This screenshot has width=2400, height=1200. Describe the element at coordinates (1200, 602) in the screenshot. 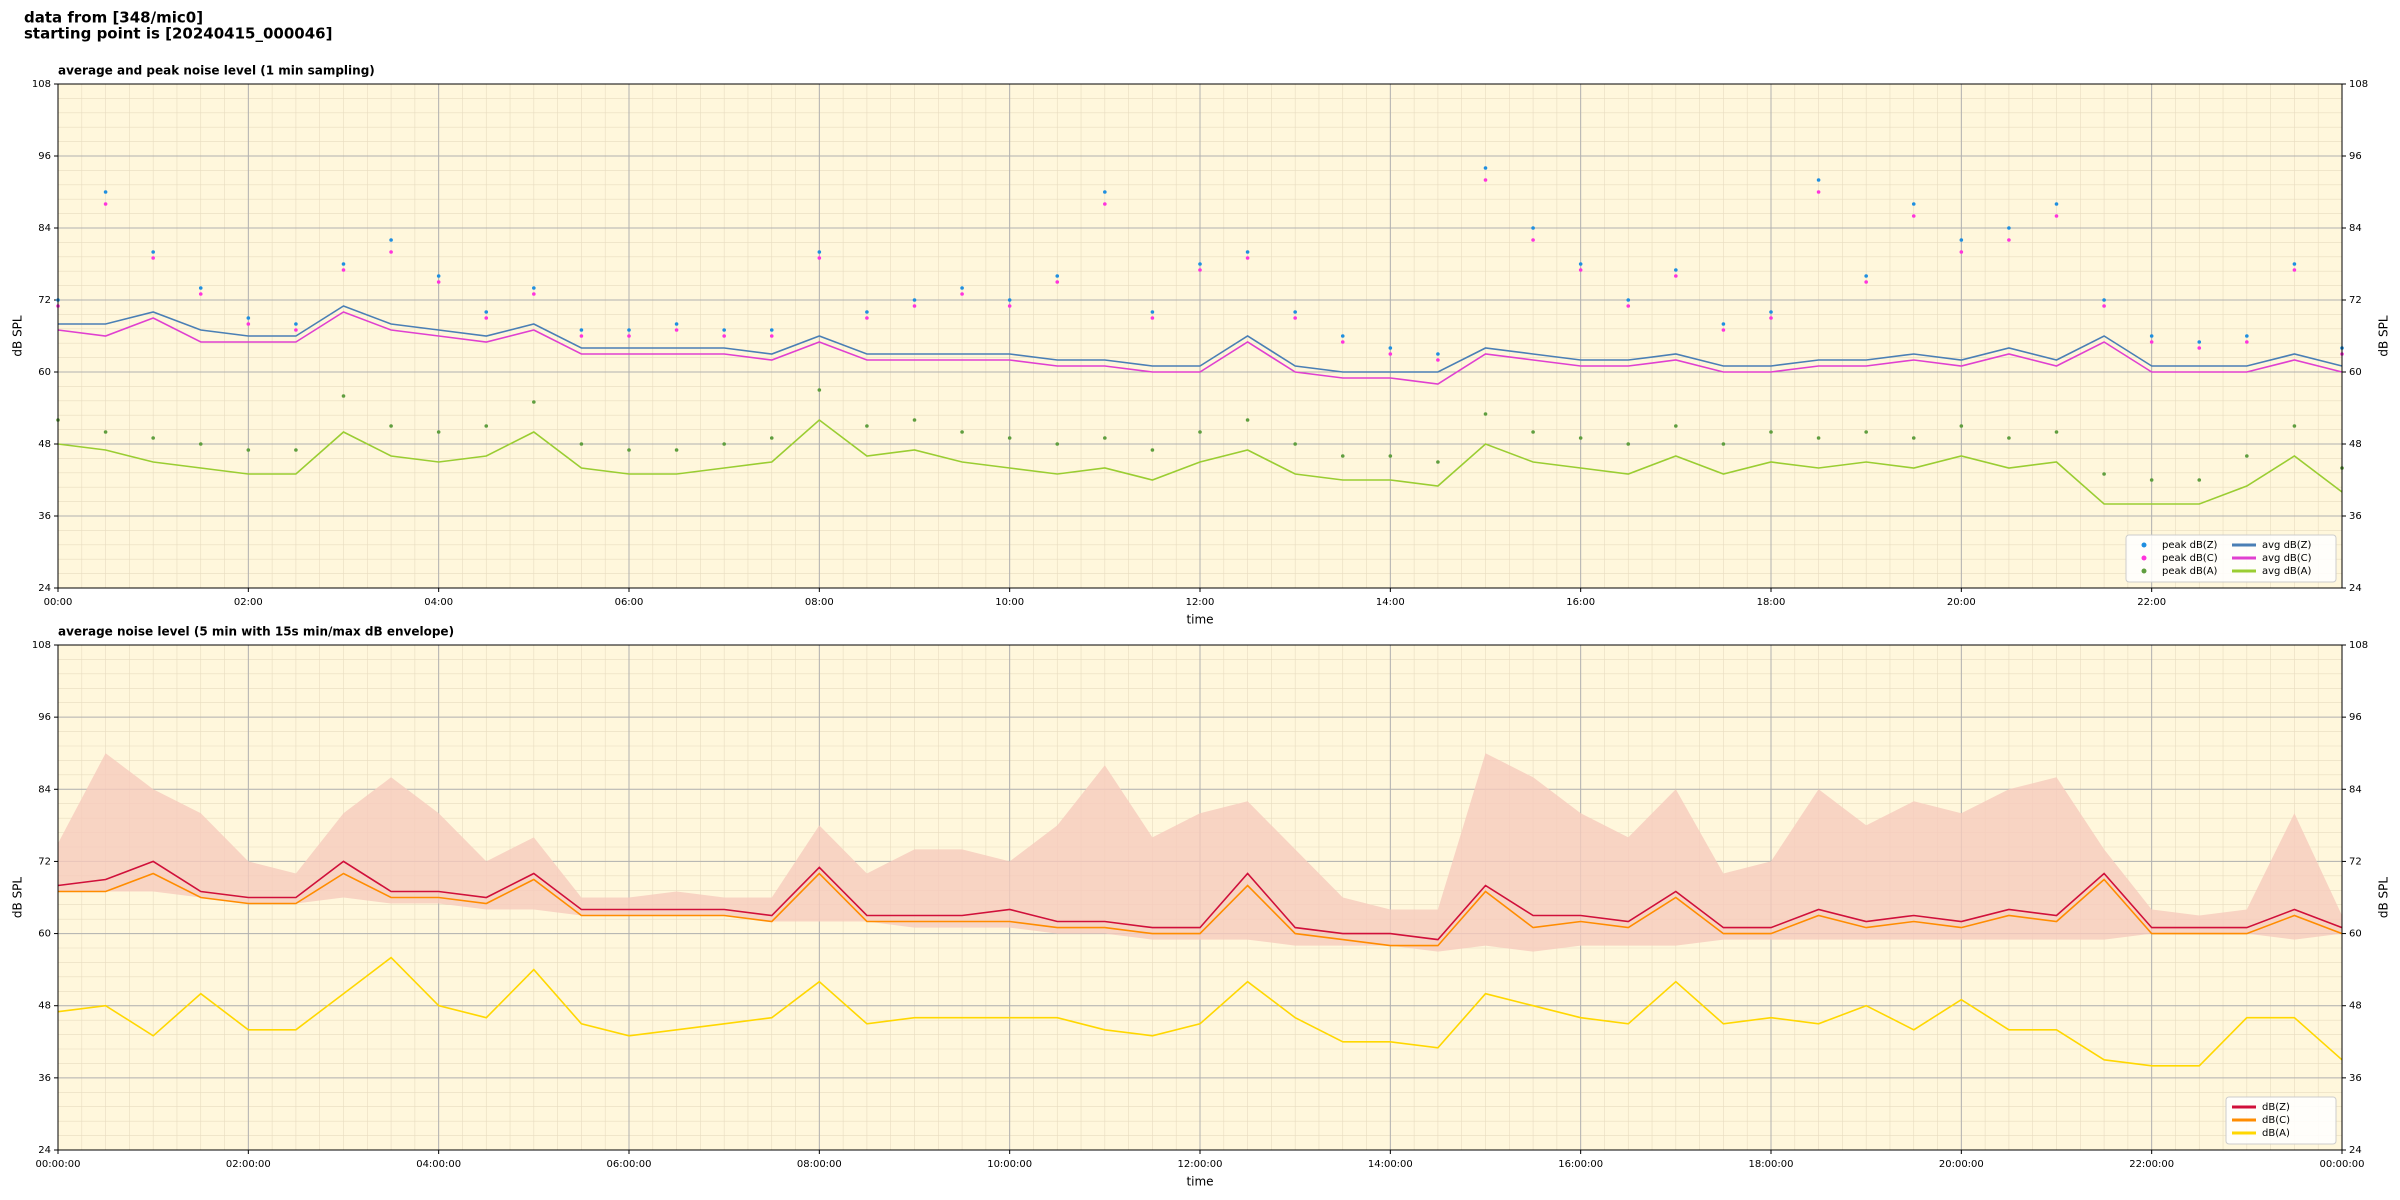

I see `x-tick-label: 12:00` at that location.